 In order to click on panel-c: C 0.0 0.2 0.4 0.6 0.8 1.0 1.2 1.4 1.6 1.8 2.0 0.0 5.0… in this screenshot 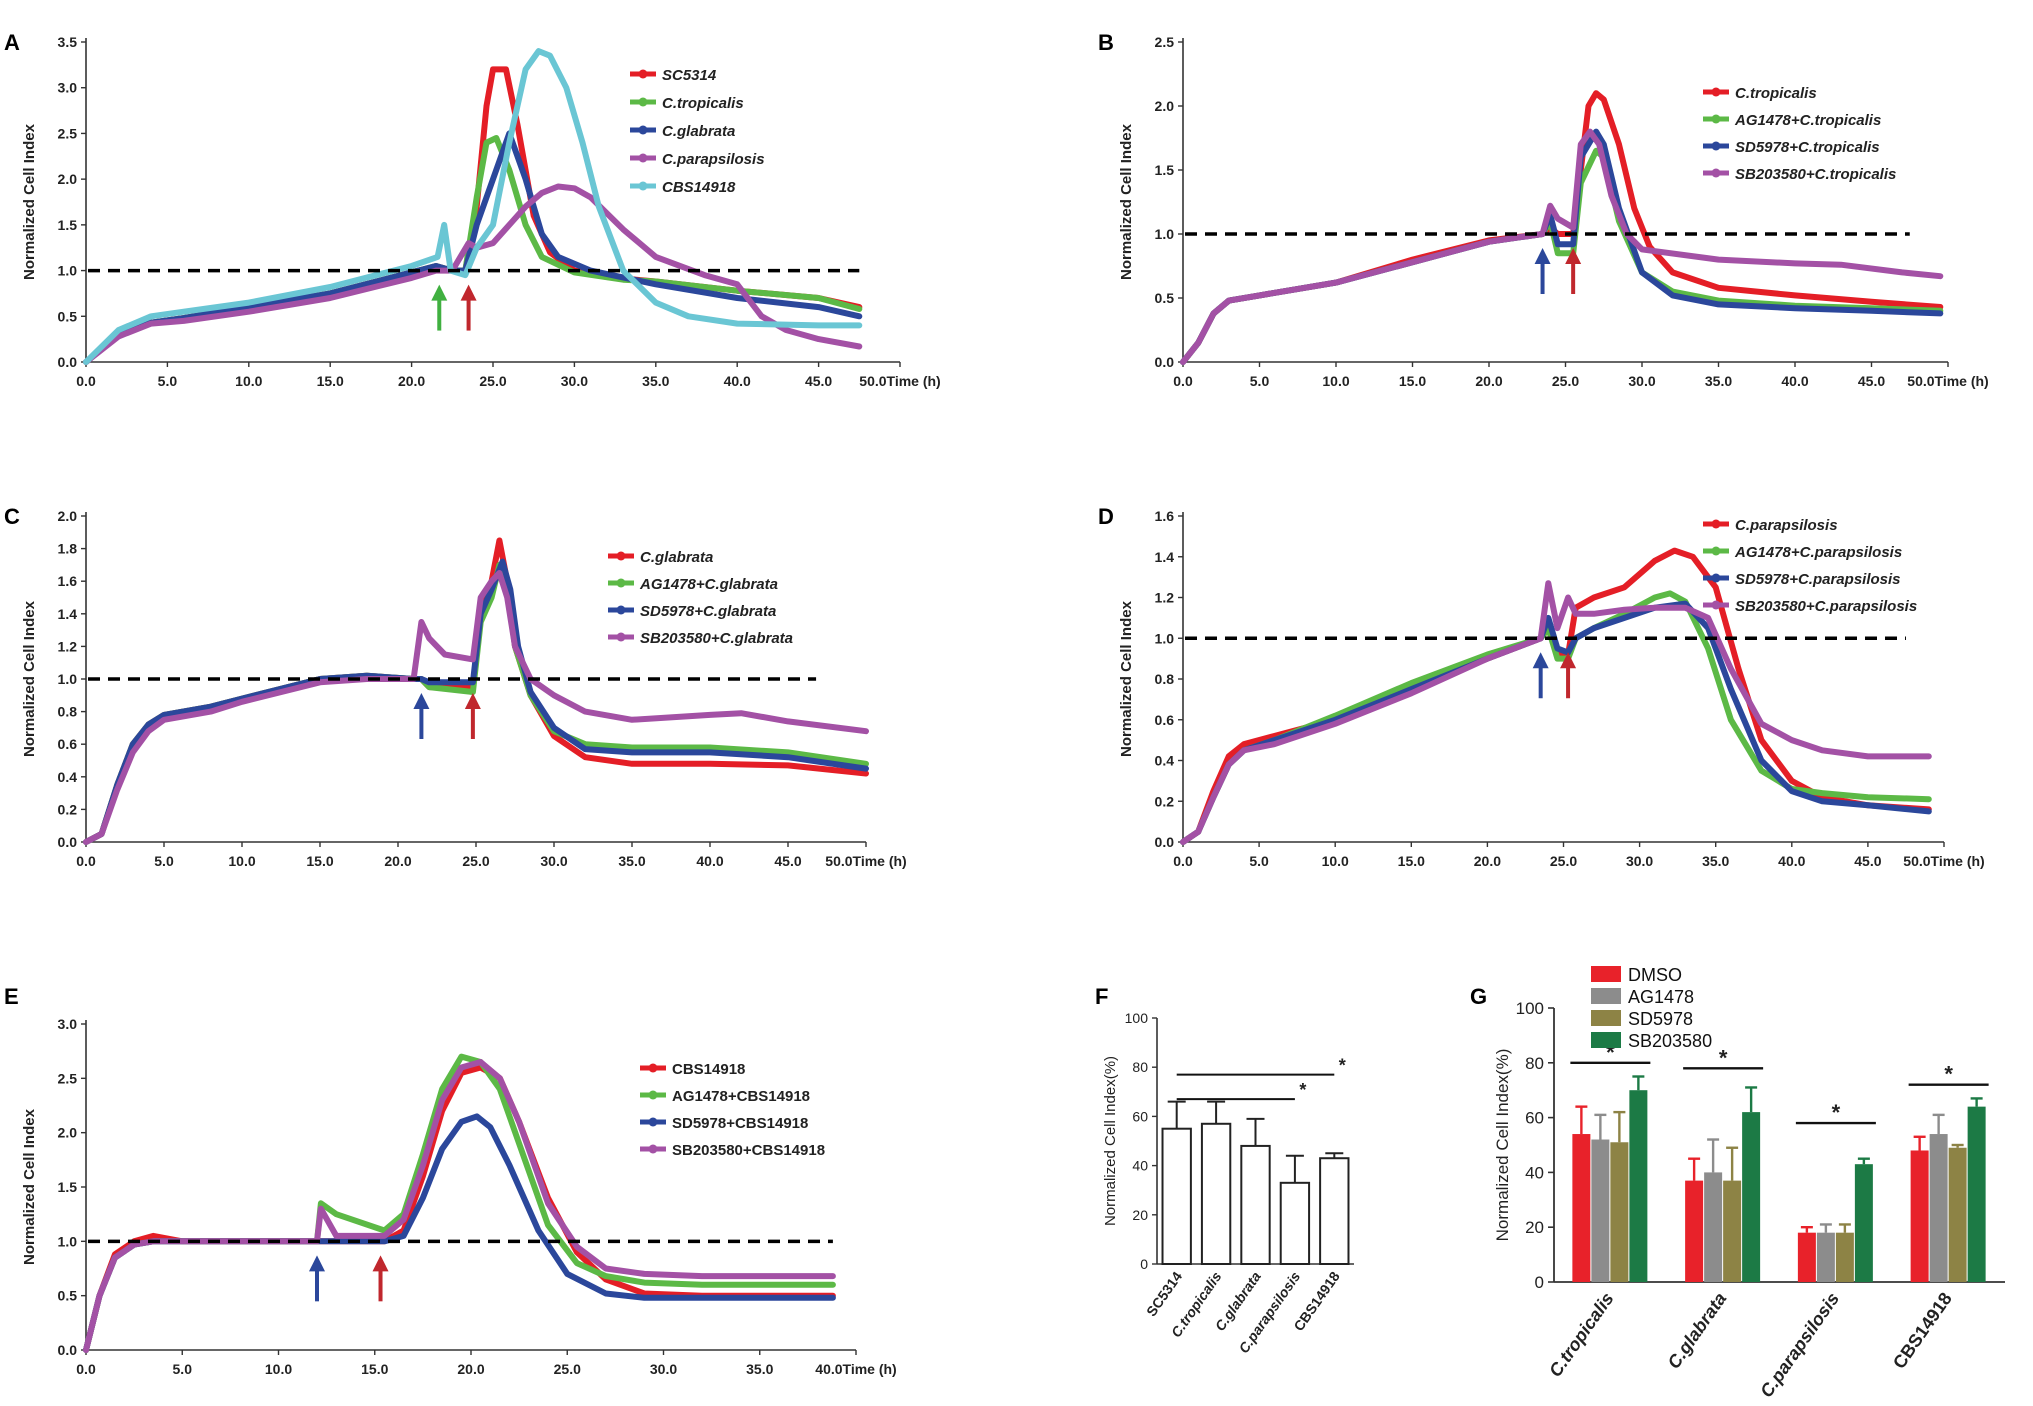, I will do `click(455, 686)`.